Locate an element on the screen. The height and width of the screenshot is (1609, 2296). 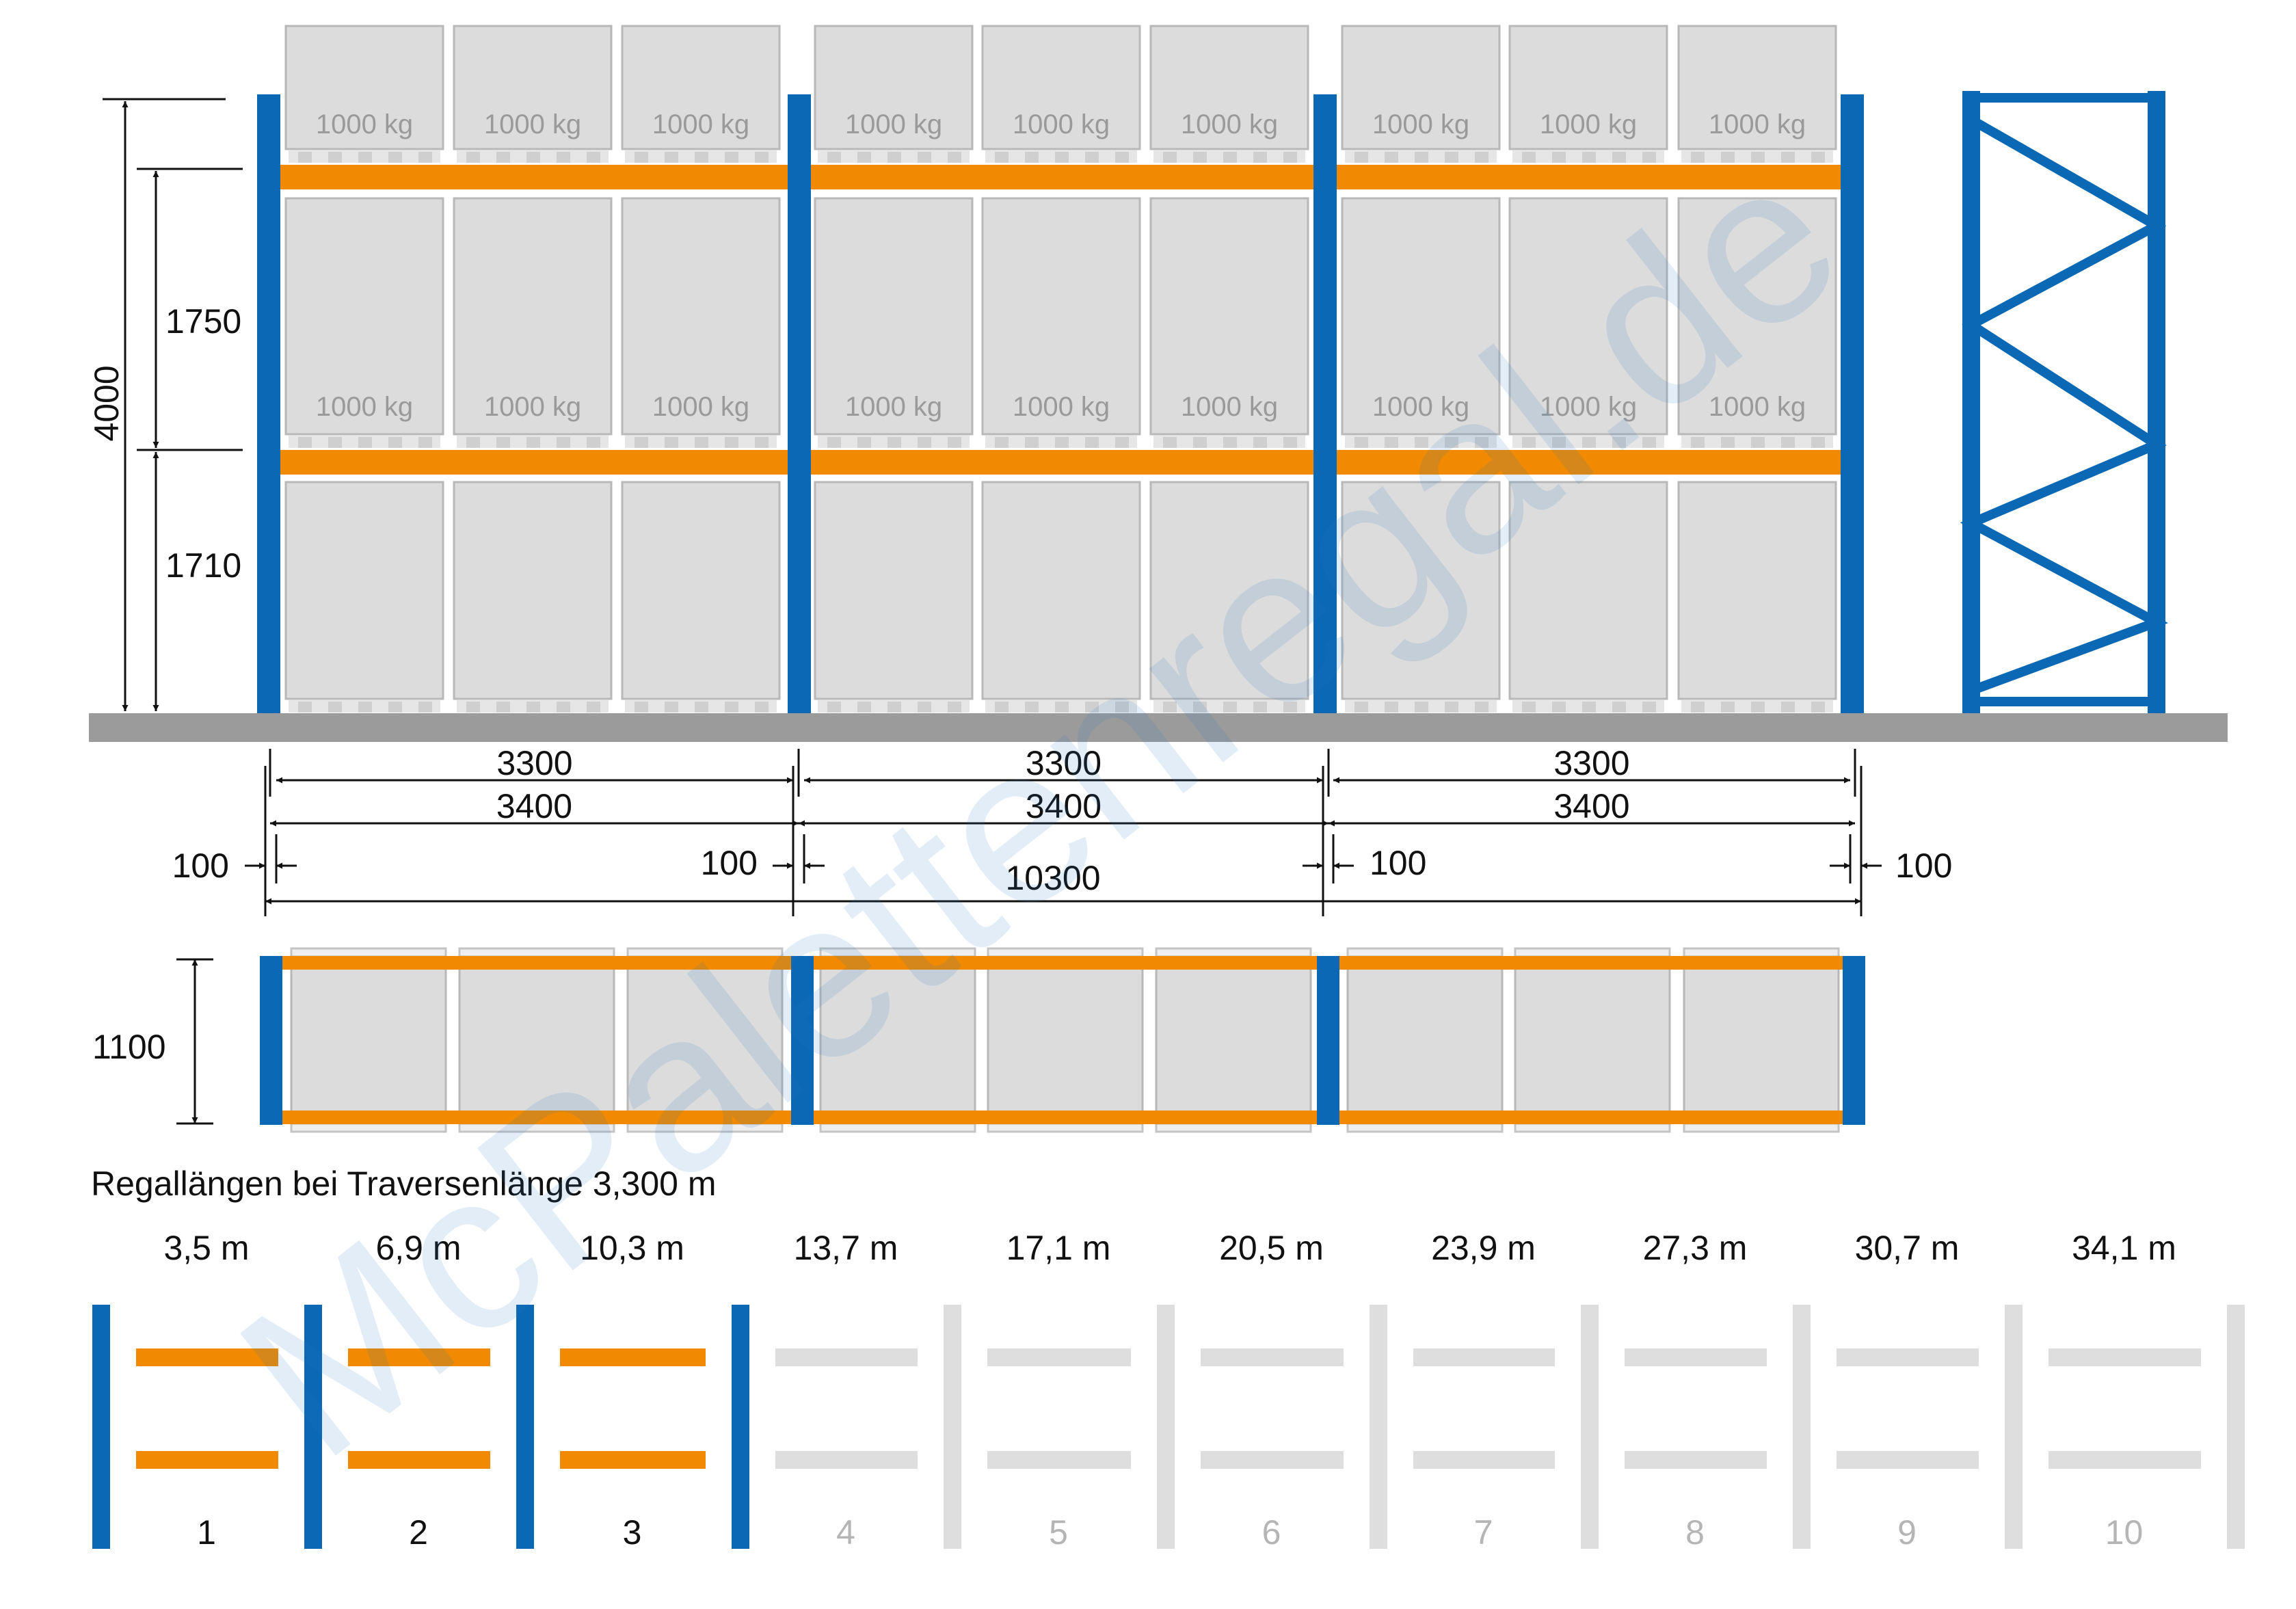
label-level-upper: 1750 is located at coordinates (203, 321).